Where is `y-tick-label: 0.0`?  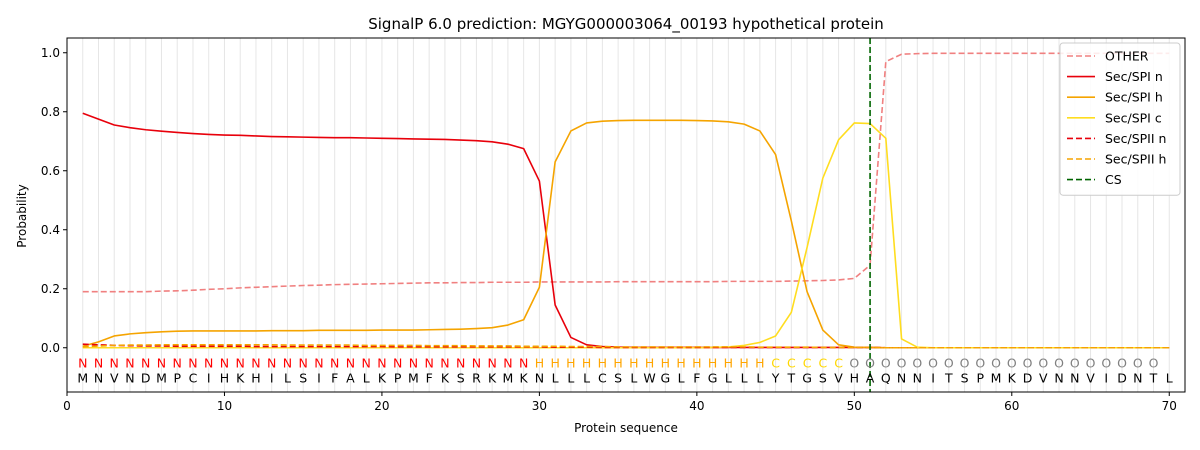 y-tick-label: 0.0 is located at coordinates (50, 348).